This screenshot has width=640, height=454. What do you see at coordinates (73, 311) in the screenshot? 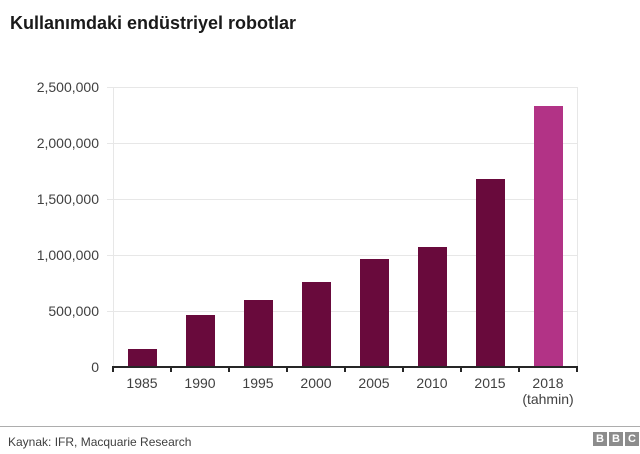
I see `y-axis-label: 500,000` at bounding box center [73, 311].